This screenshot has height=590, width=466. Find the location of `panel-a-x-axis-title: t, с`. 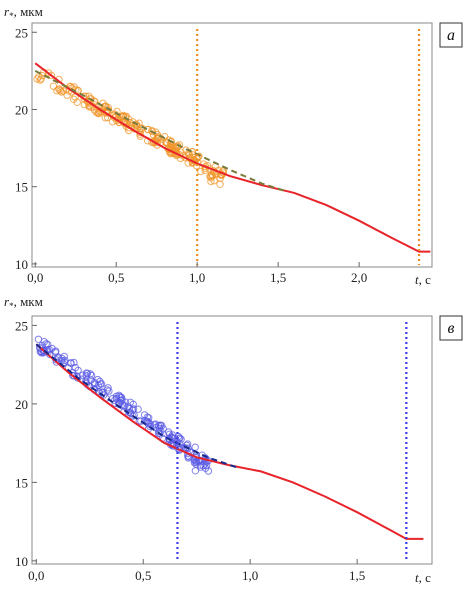

panel-a-x-axis-title: t, с is located at coordinates (423, 279).